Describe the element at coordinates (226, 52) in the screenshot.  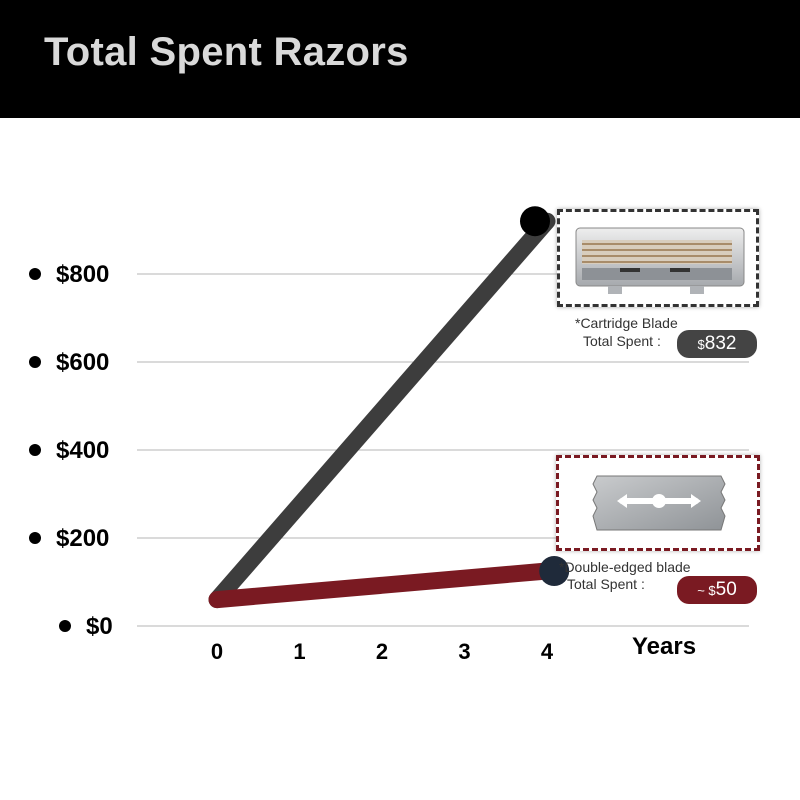
I see `page-title: Total Spent Razors` at that location.